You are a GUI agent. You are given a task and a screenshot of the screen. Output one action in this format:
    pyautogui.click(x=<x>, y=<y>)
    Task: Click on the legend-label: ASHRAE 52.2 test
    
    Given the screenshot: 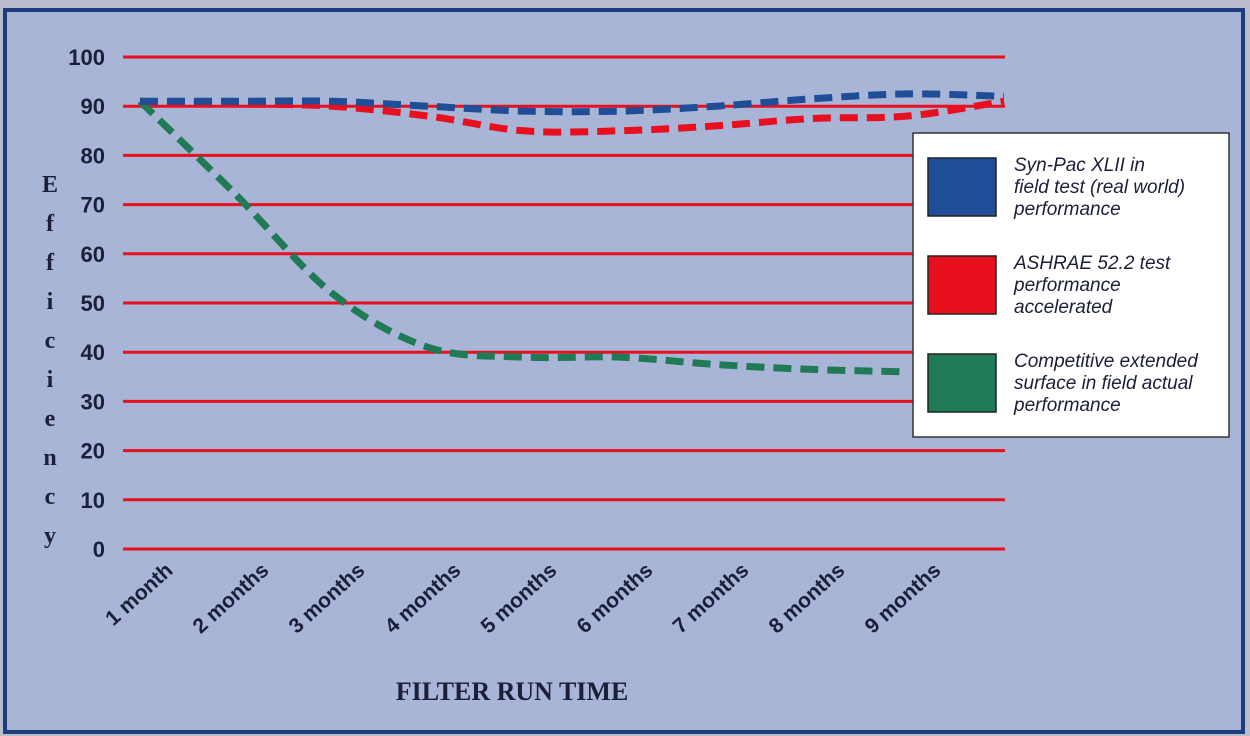 What is the action you would take?
    pyautogui.click(x=1092, y=263)
    